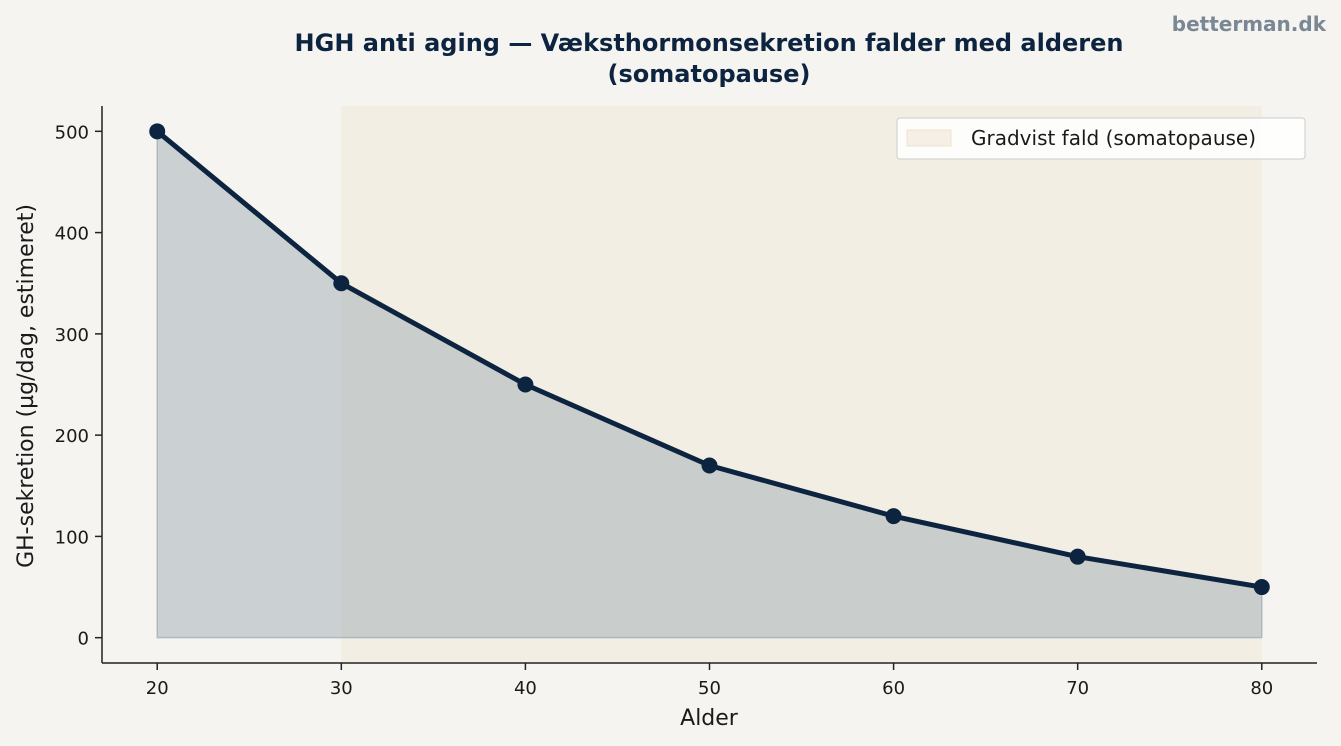 This screenshot has height=746, width=1341. Describe the element at coordinates (893, 688) in the screenshot. I see `x-tick-label: 60` at that location.